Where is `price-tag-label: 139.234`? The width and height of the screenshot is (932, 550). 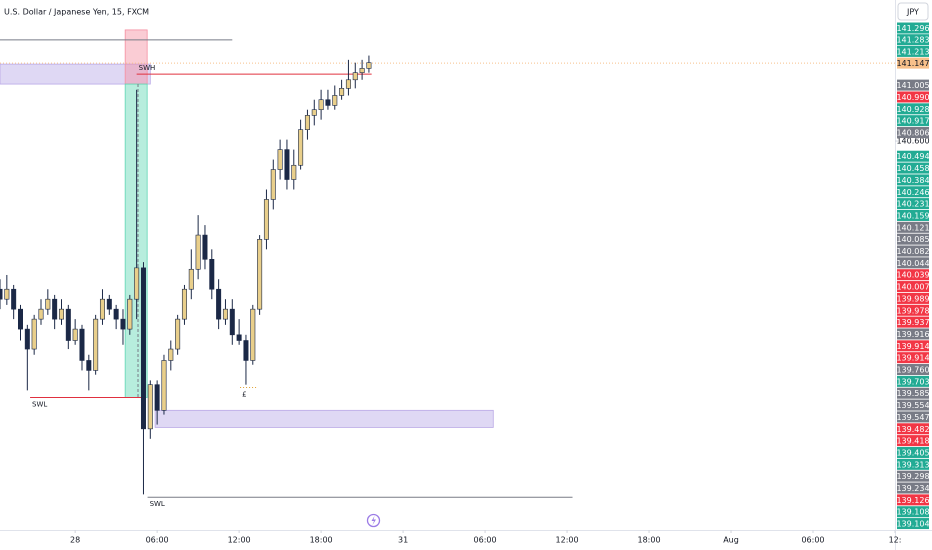
price-tag-label: 139.234 is located at coordinates (912, 488).